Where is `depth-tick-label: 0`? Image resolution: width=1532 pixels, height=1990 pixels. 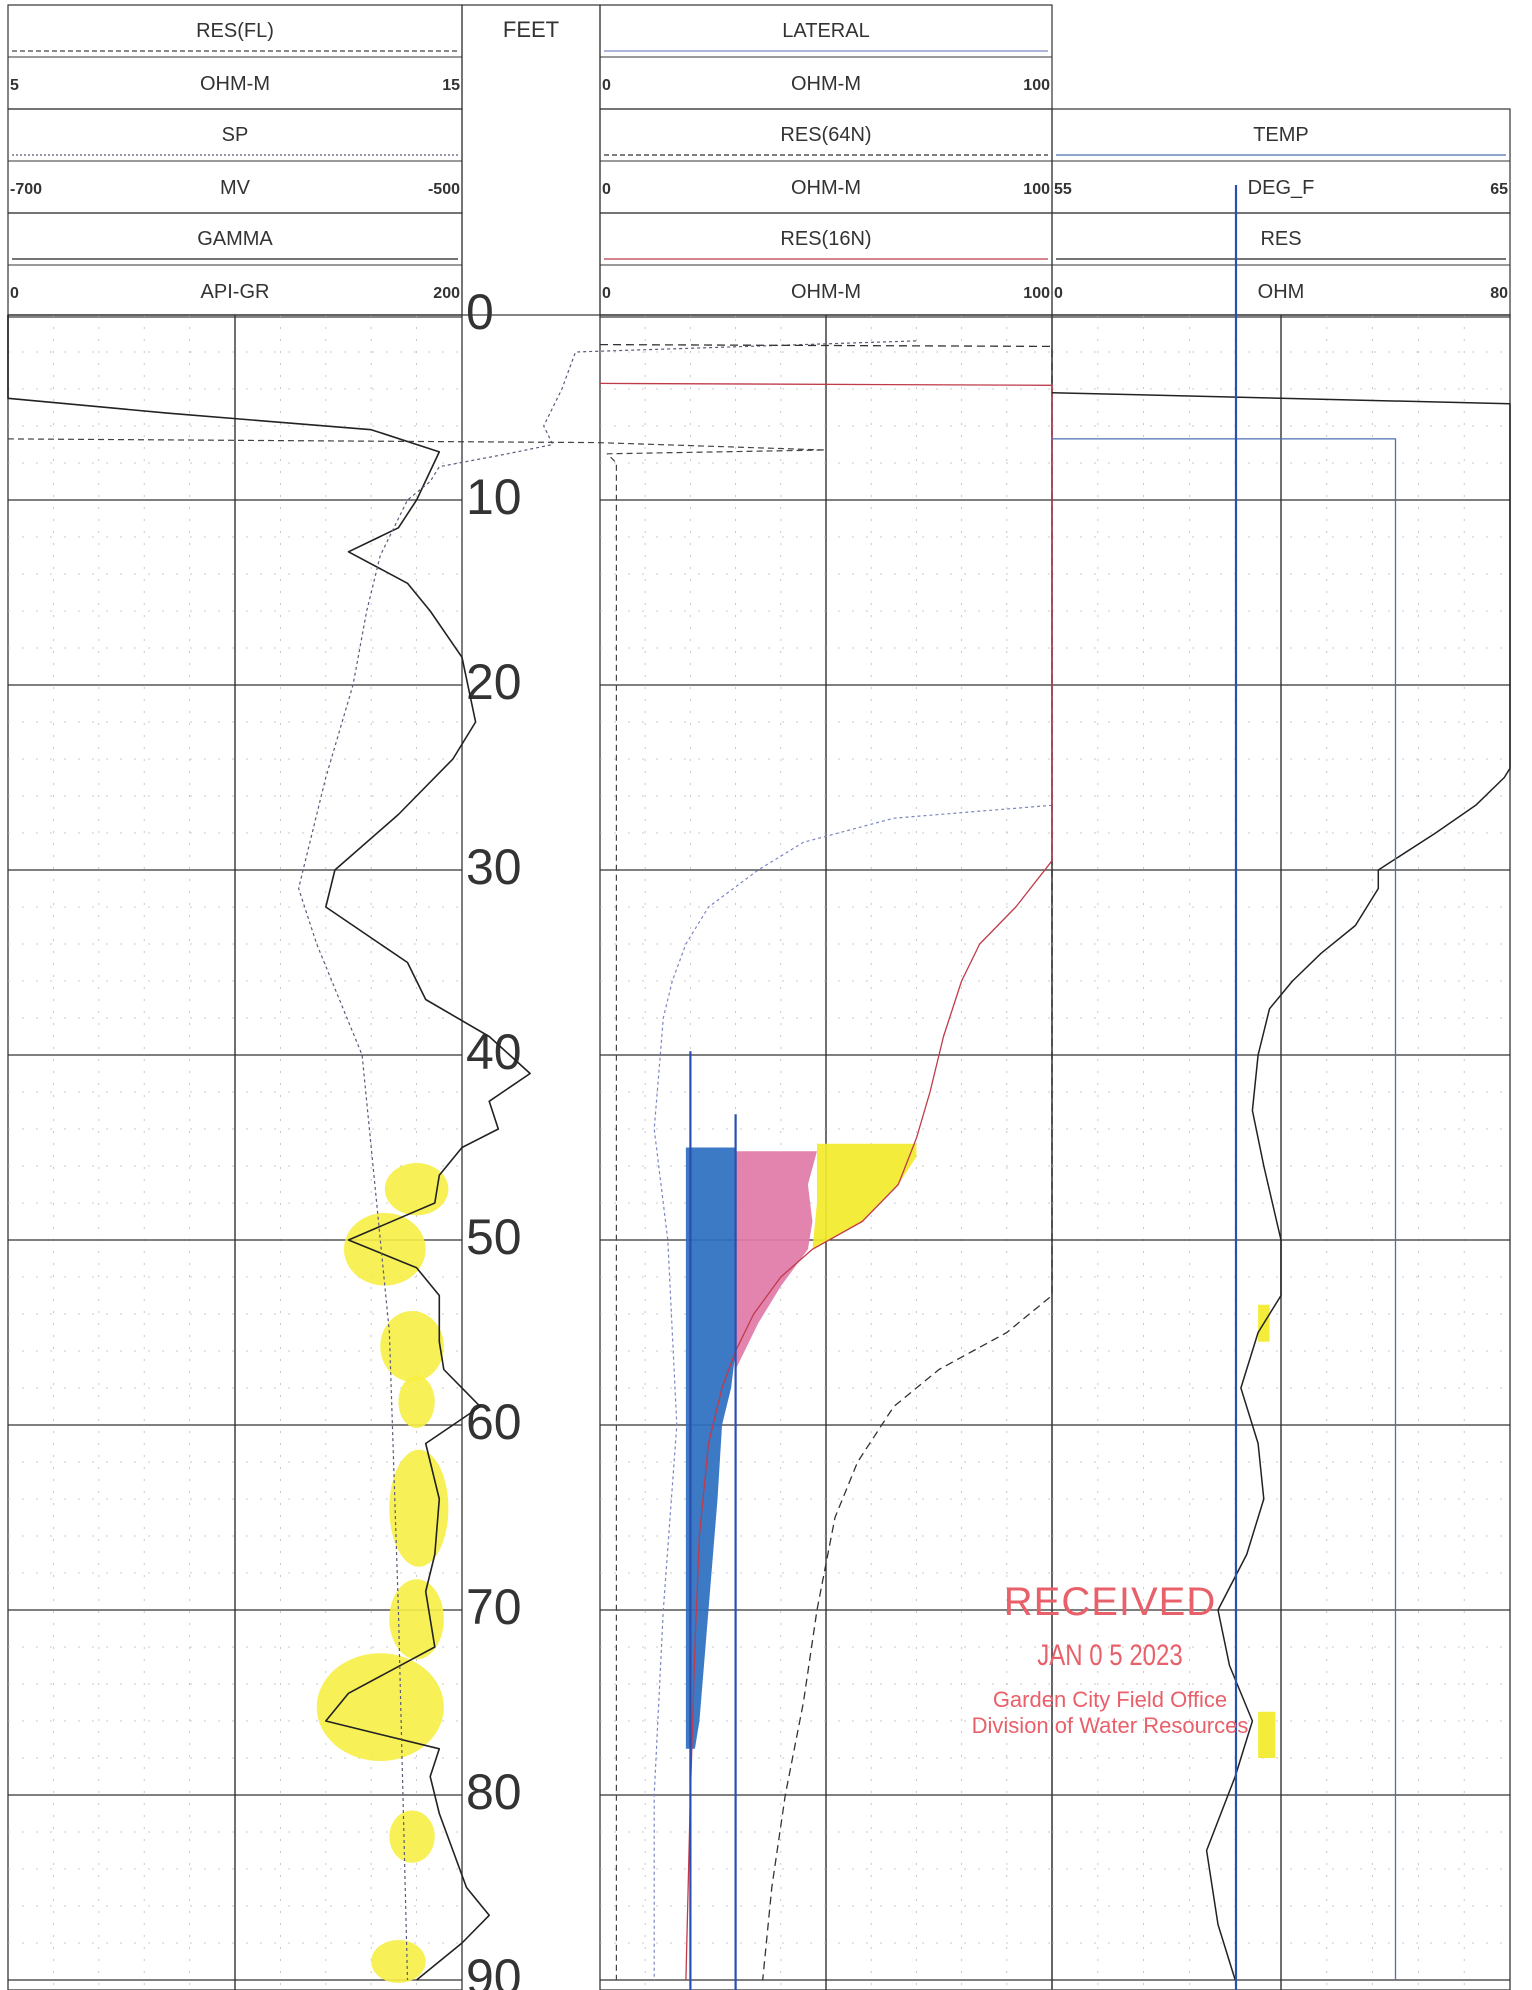
depth-tick-label: 0 is located at coordinates (480, 312).